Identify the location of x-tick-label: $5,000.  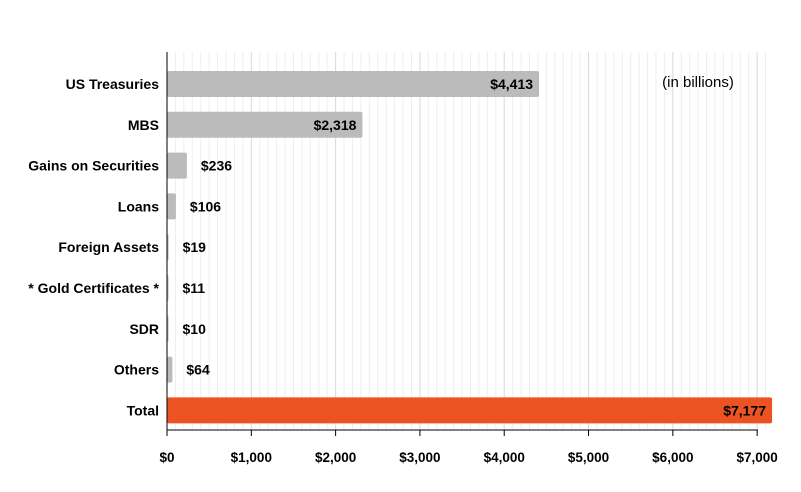
(588, 457).